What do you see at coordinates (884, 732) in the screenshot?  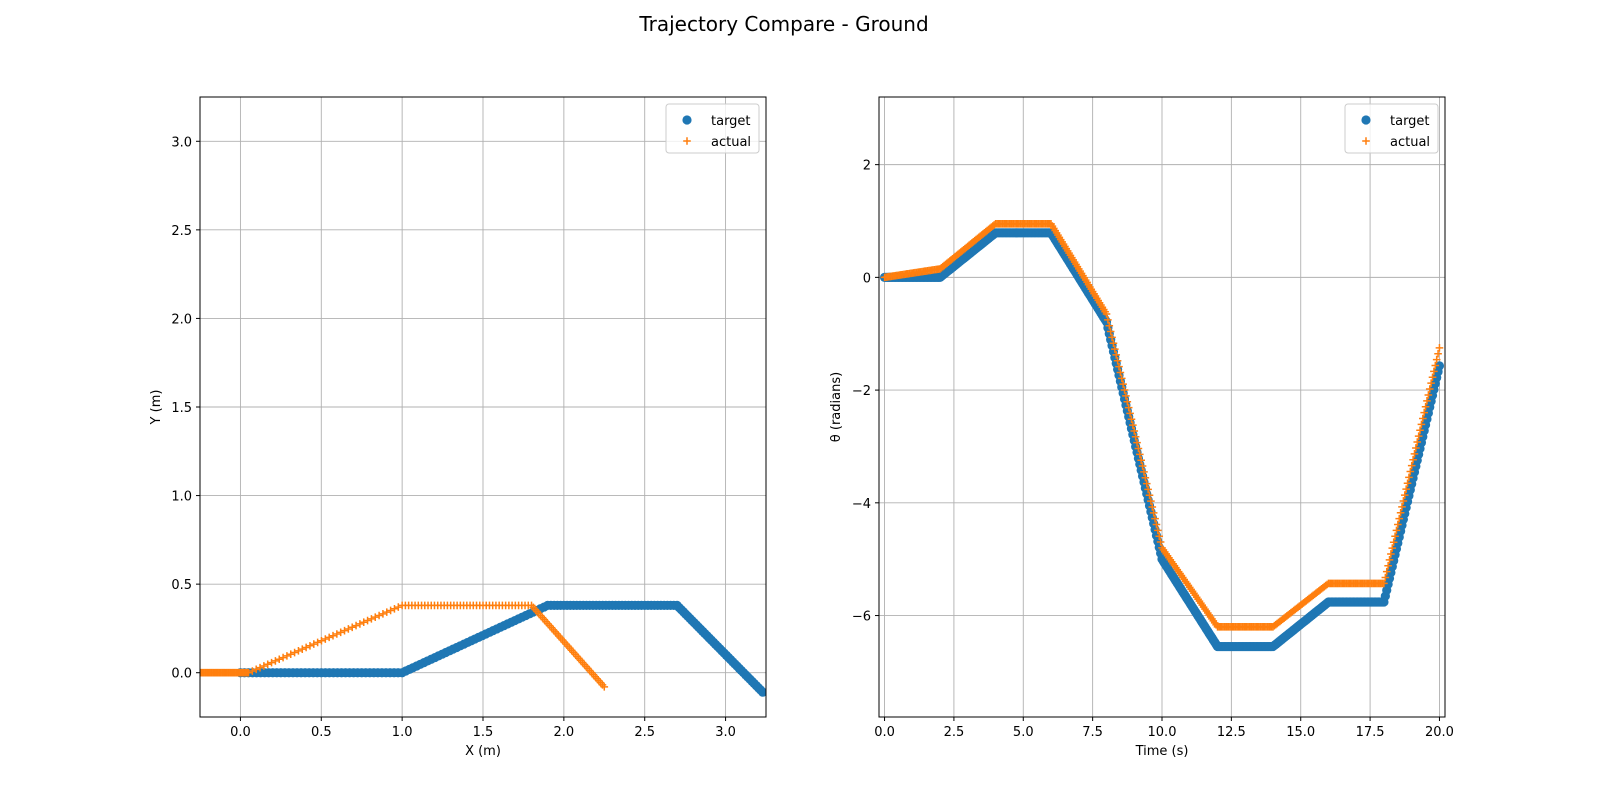 I see `x-tick-label: 0.0` at bounding box center [884, 732].